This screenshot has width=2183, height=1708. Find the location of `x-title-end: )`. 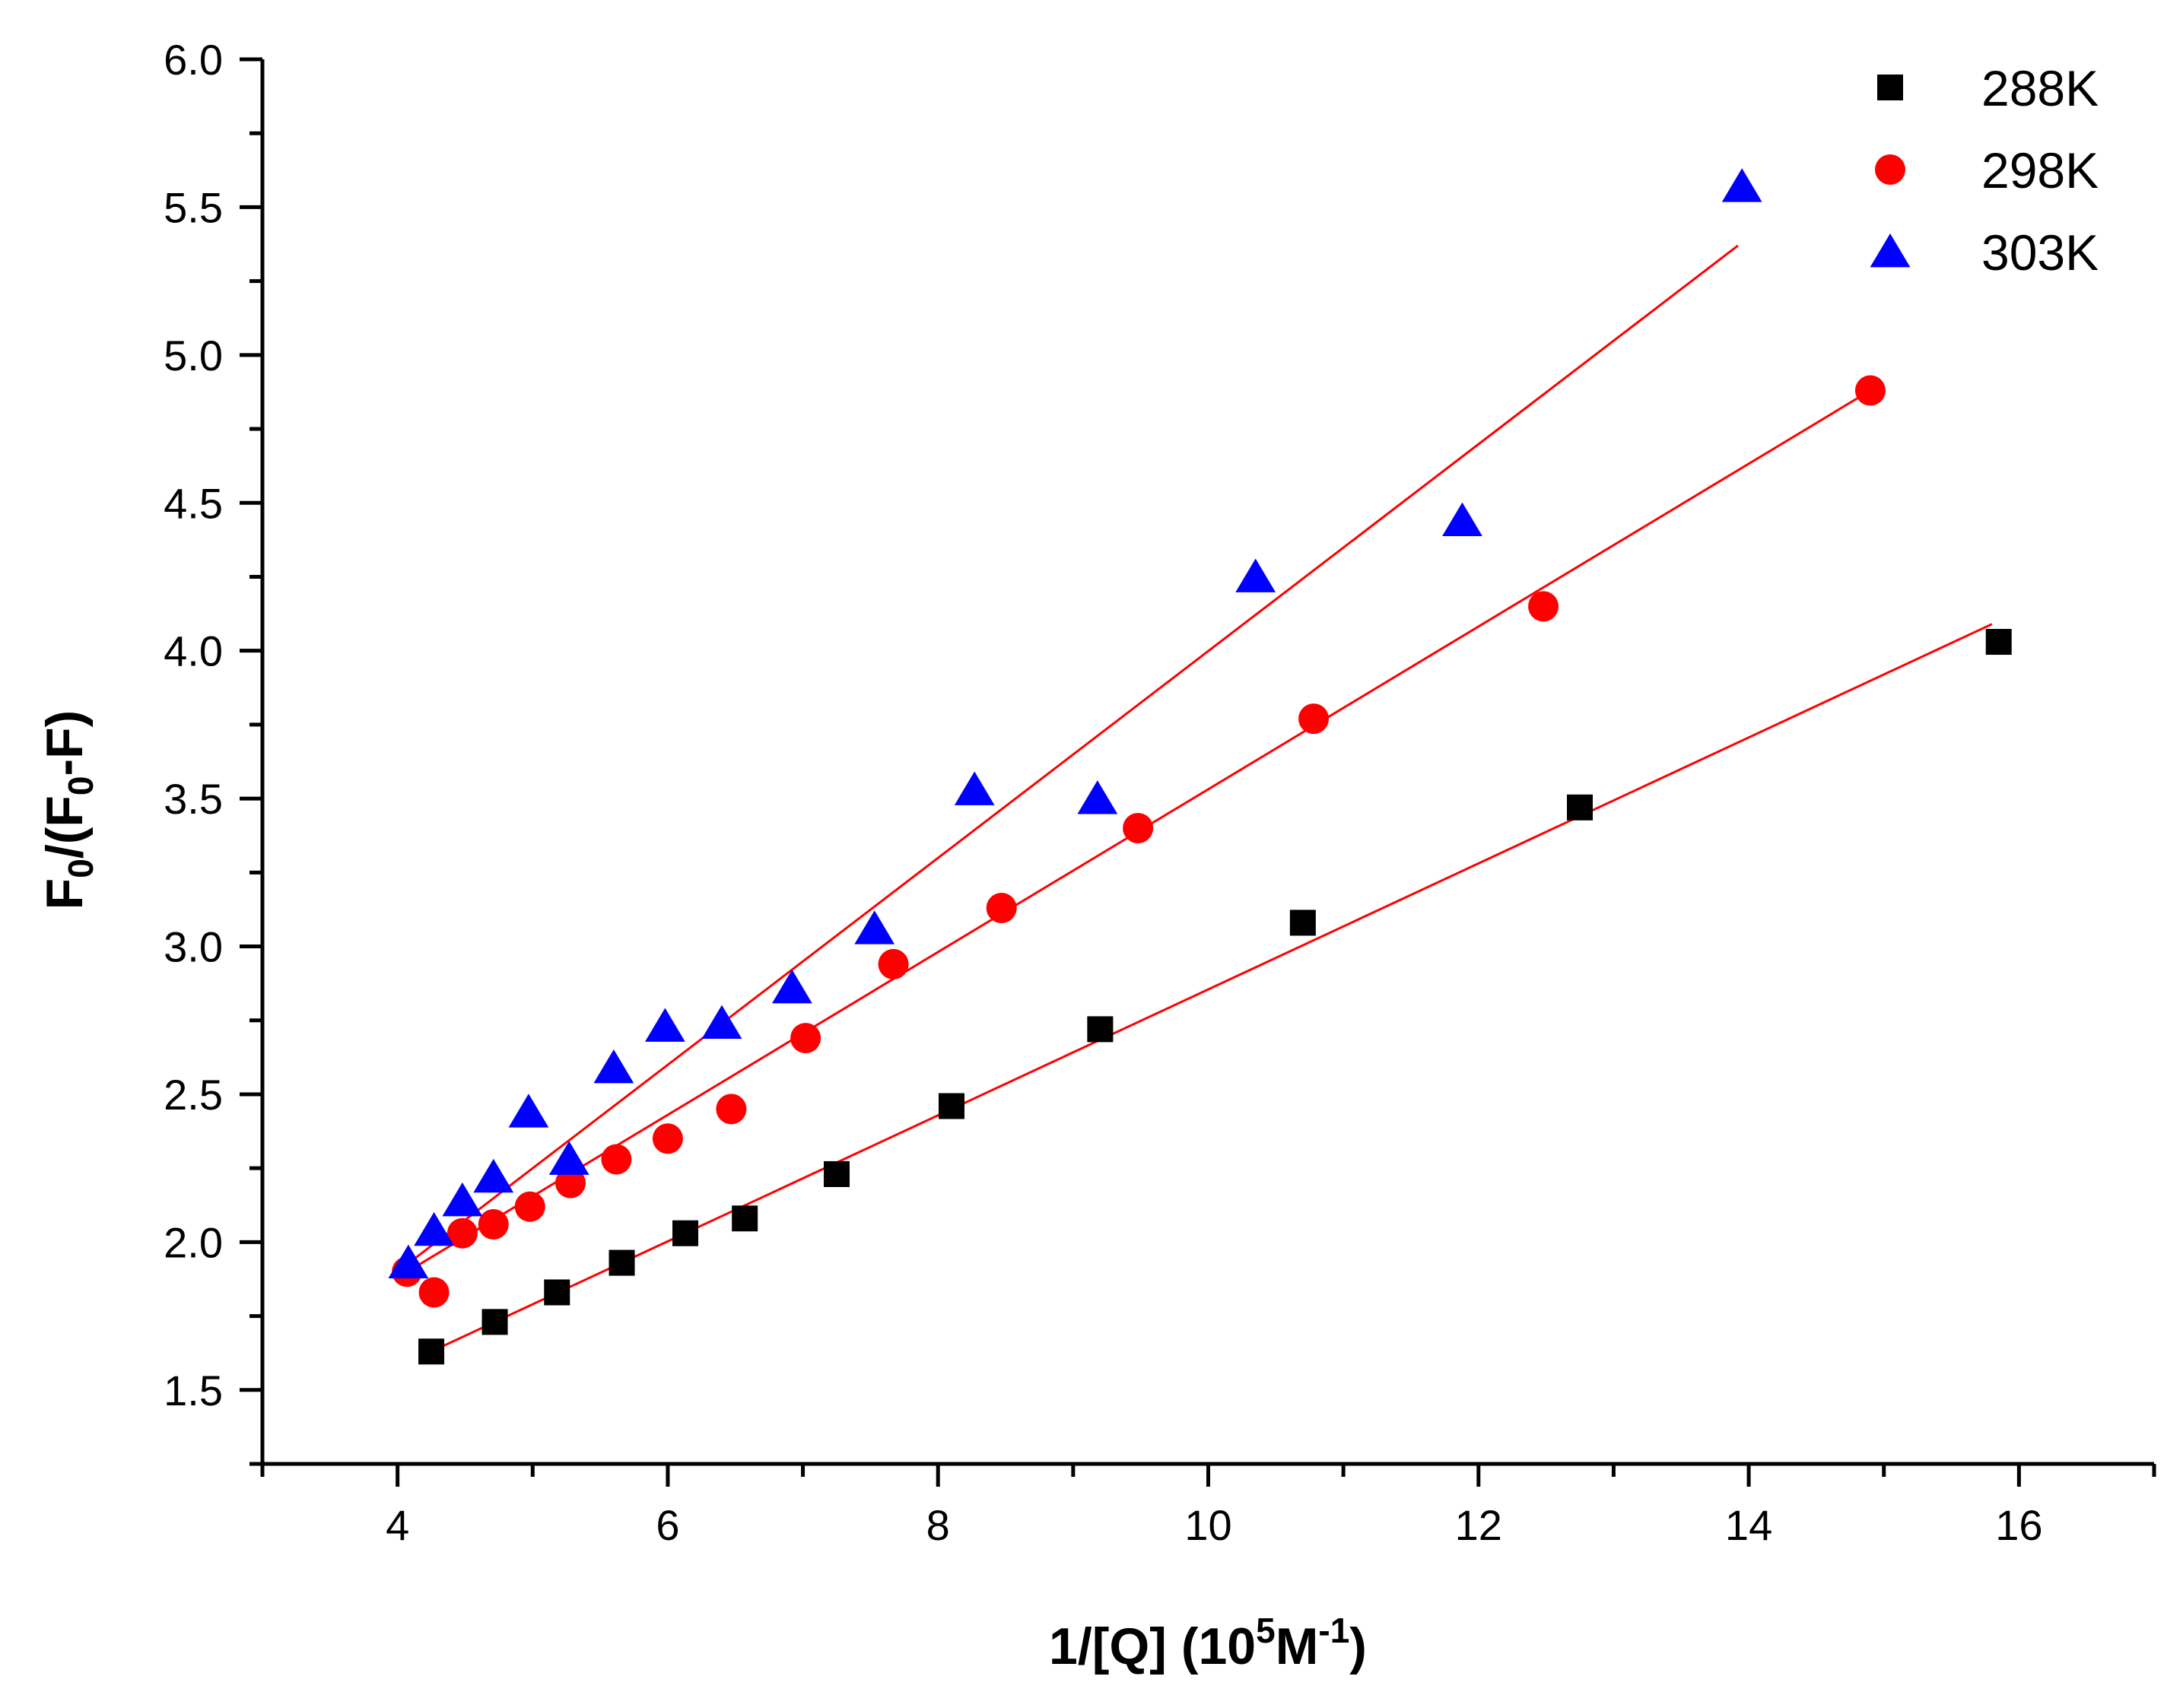

x-title-end: ) is located at coordinates (1358, 1646).